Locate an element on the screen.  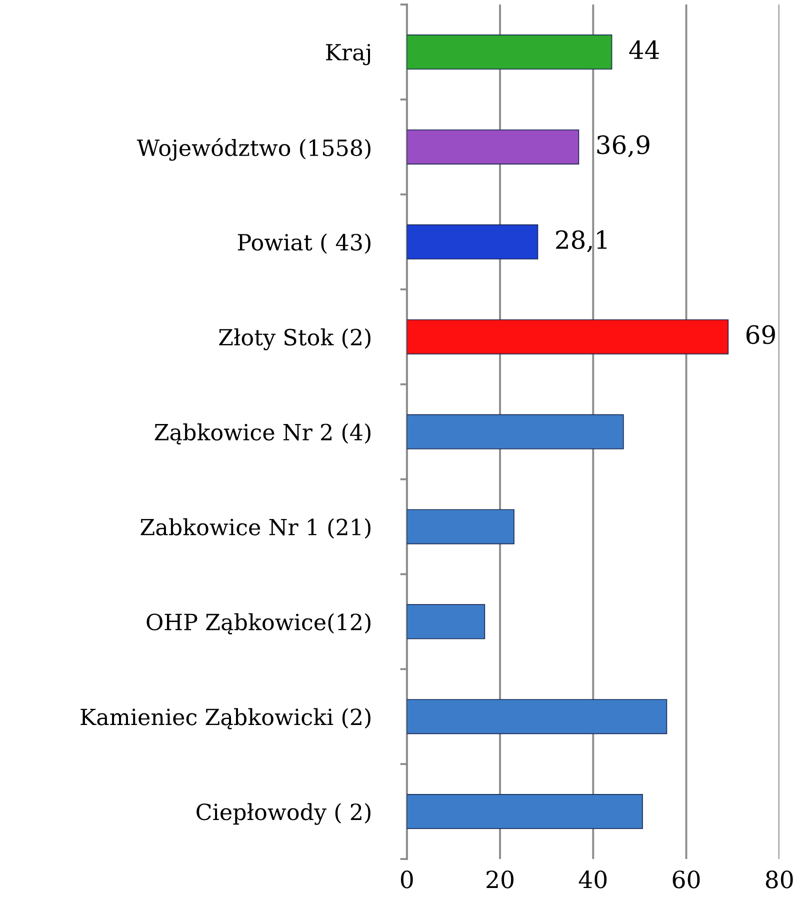
x-tick-label: 60 is located at coordinates (686, 879).